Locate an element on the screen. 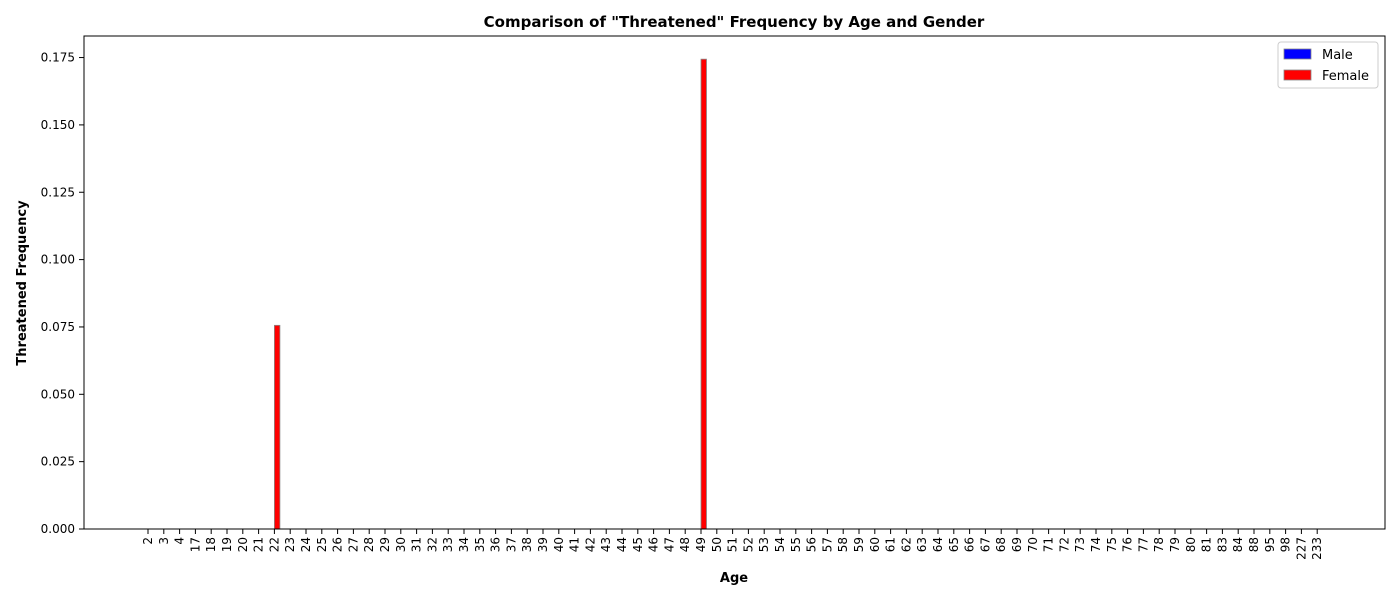 The image size is (1400, 600). x-tick-label: 71 is located at coordinates (1049, 544).